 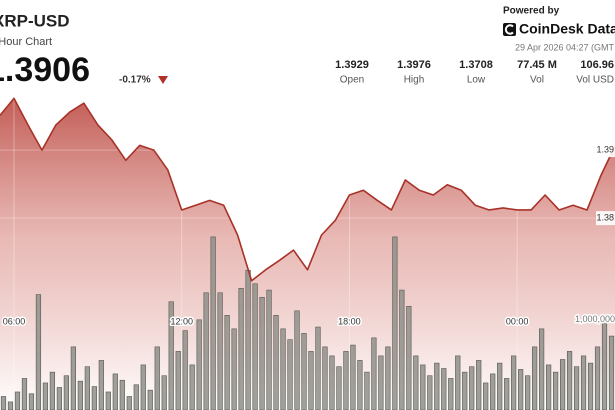 I want to click on y2-tick-label: 1,000,000, so click(x=595, y=319).